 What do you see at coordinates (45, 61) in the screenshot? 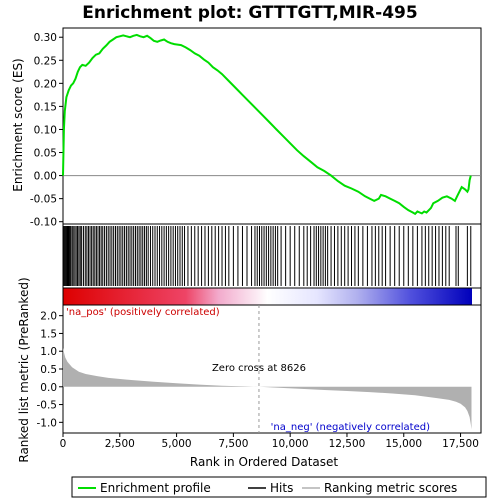
I see `es-y-tick-label: 0.25` at bounding box center [45, 61].